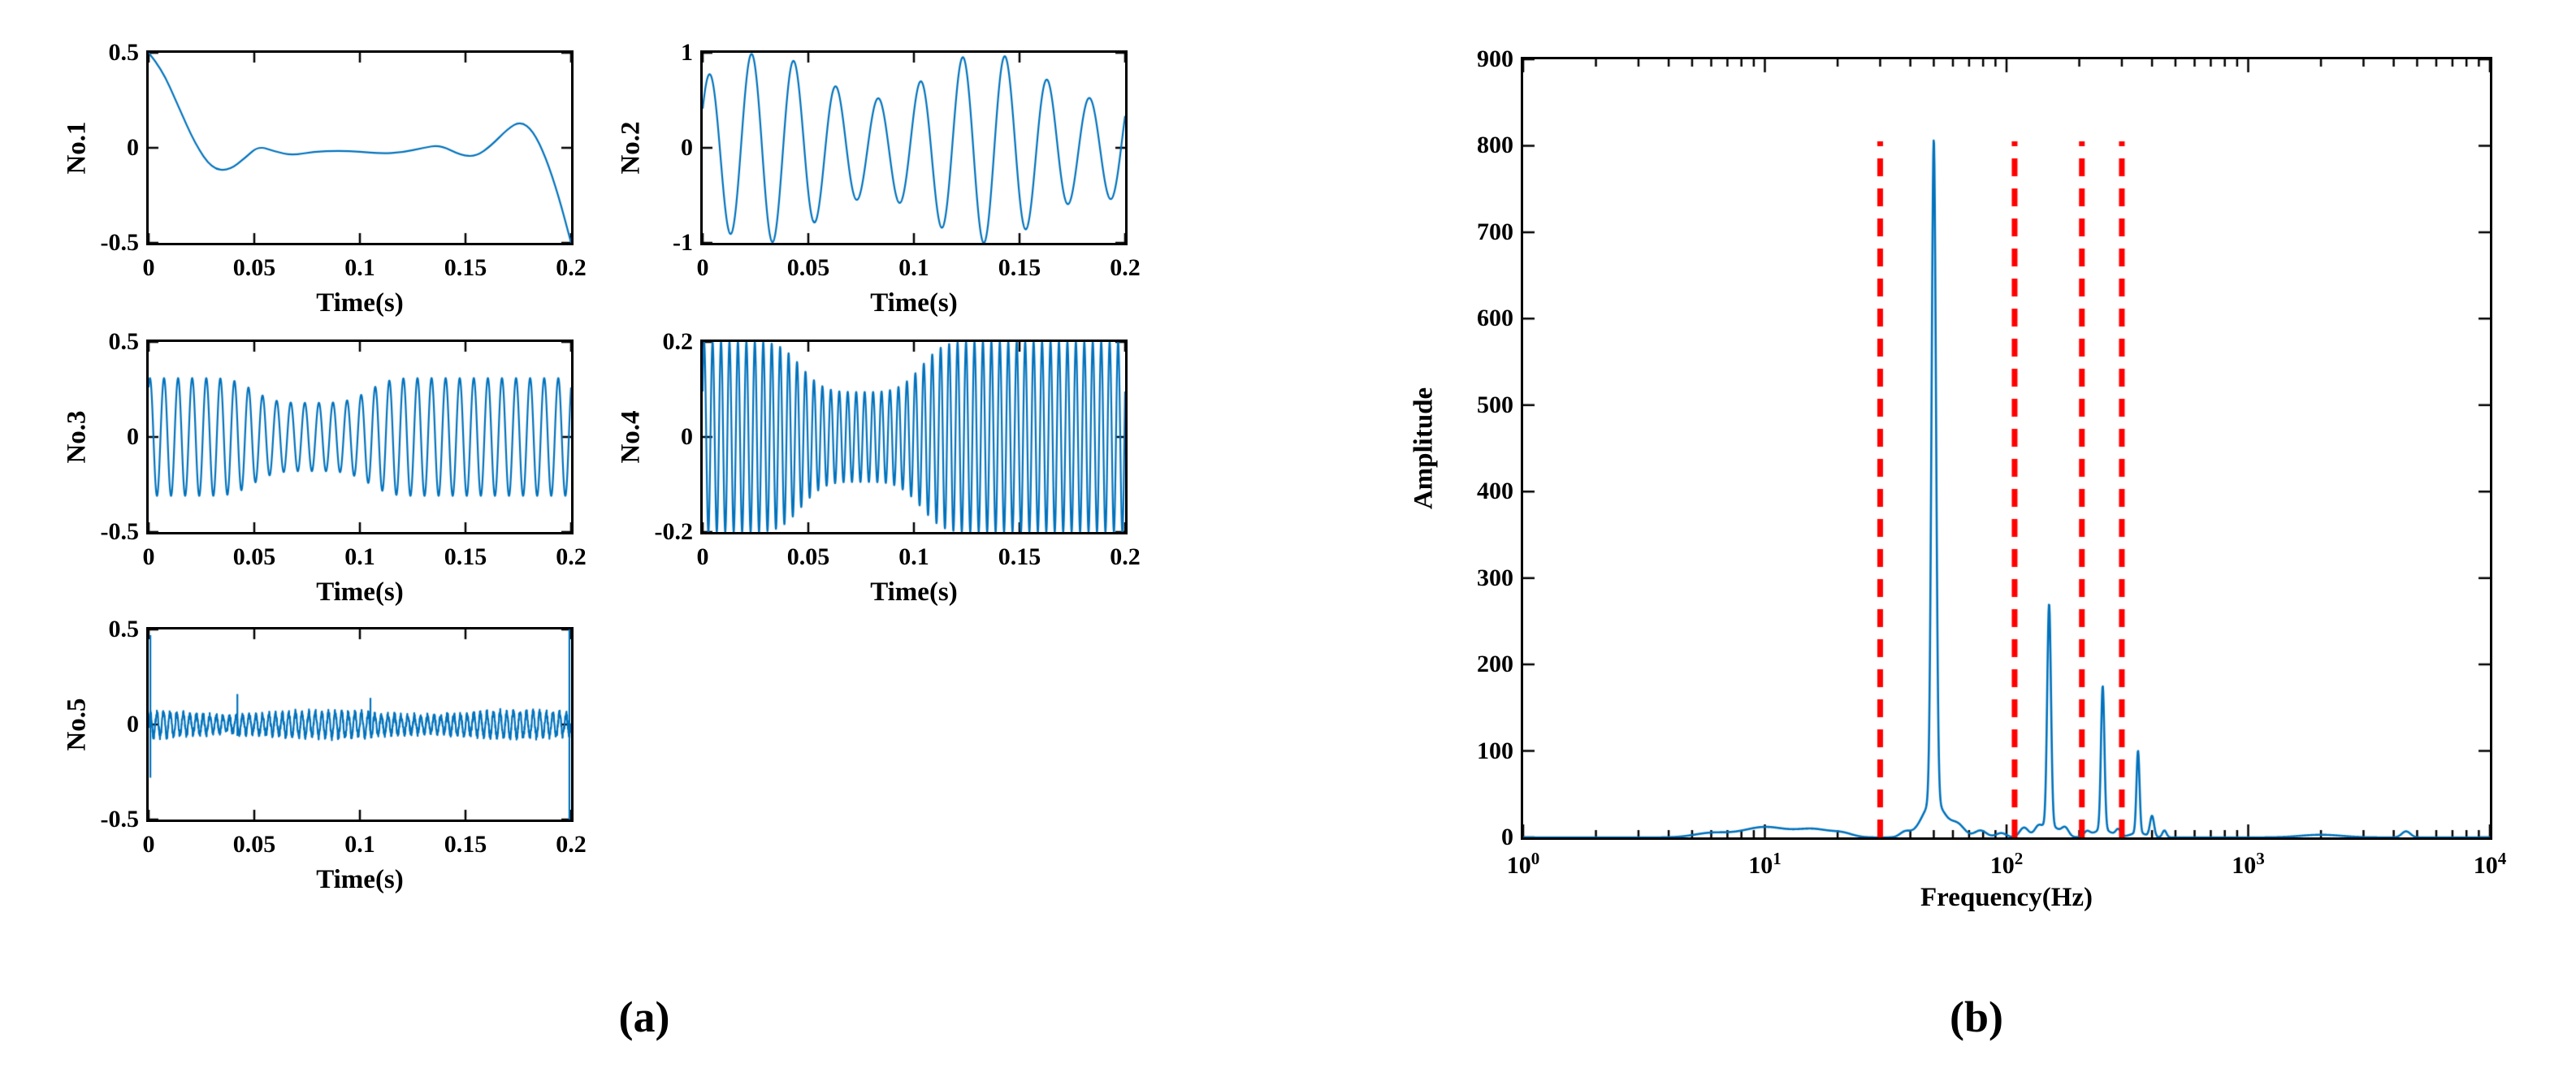  Describe the element at coordinates (683, 242) in the screenshot. I see `y-tick-label: -1` at that location.